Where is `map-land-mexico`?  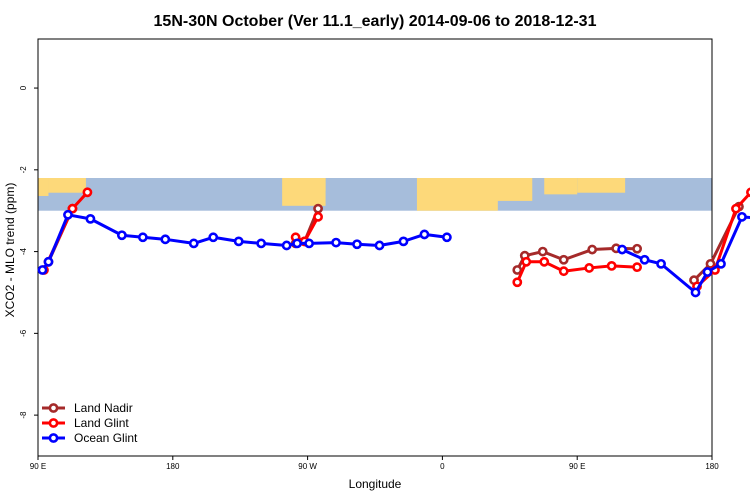
map-land-mexico is located at coordinates (304, 192).